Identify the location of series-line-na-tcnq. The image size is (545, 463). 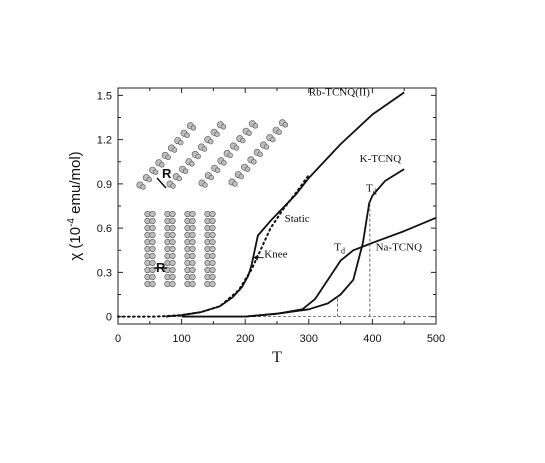
(309, 267).